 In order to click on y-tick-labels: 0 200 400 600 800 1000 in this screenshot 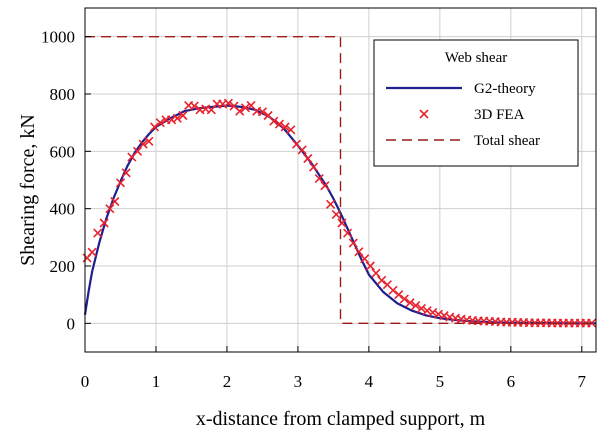, I will do `click(58, 181)`.